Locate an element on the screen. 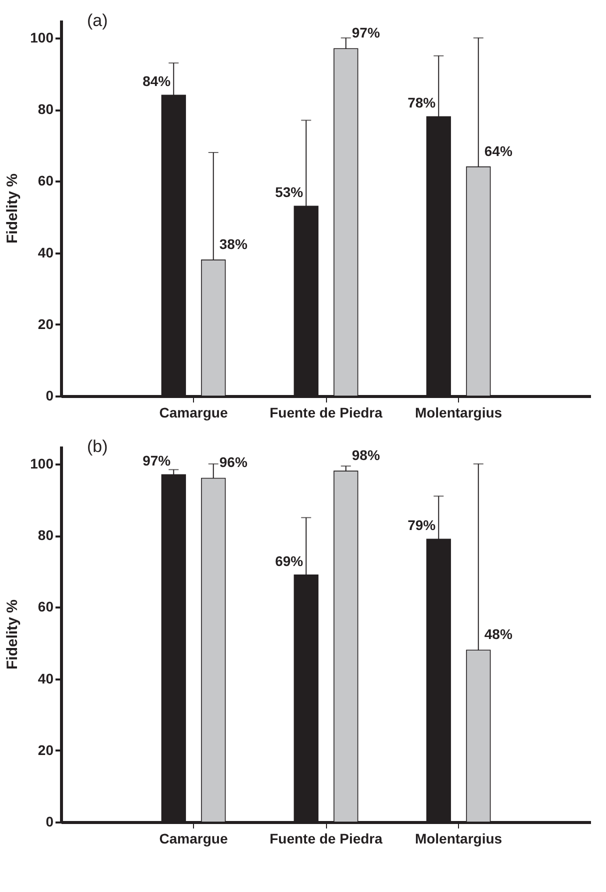 Image resolution: width=606 pixels, height=892 pixels. data-label: 69% is located at coordinates (289, 560).